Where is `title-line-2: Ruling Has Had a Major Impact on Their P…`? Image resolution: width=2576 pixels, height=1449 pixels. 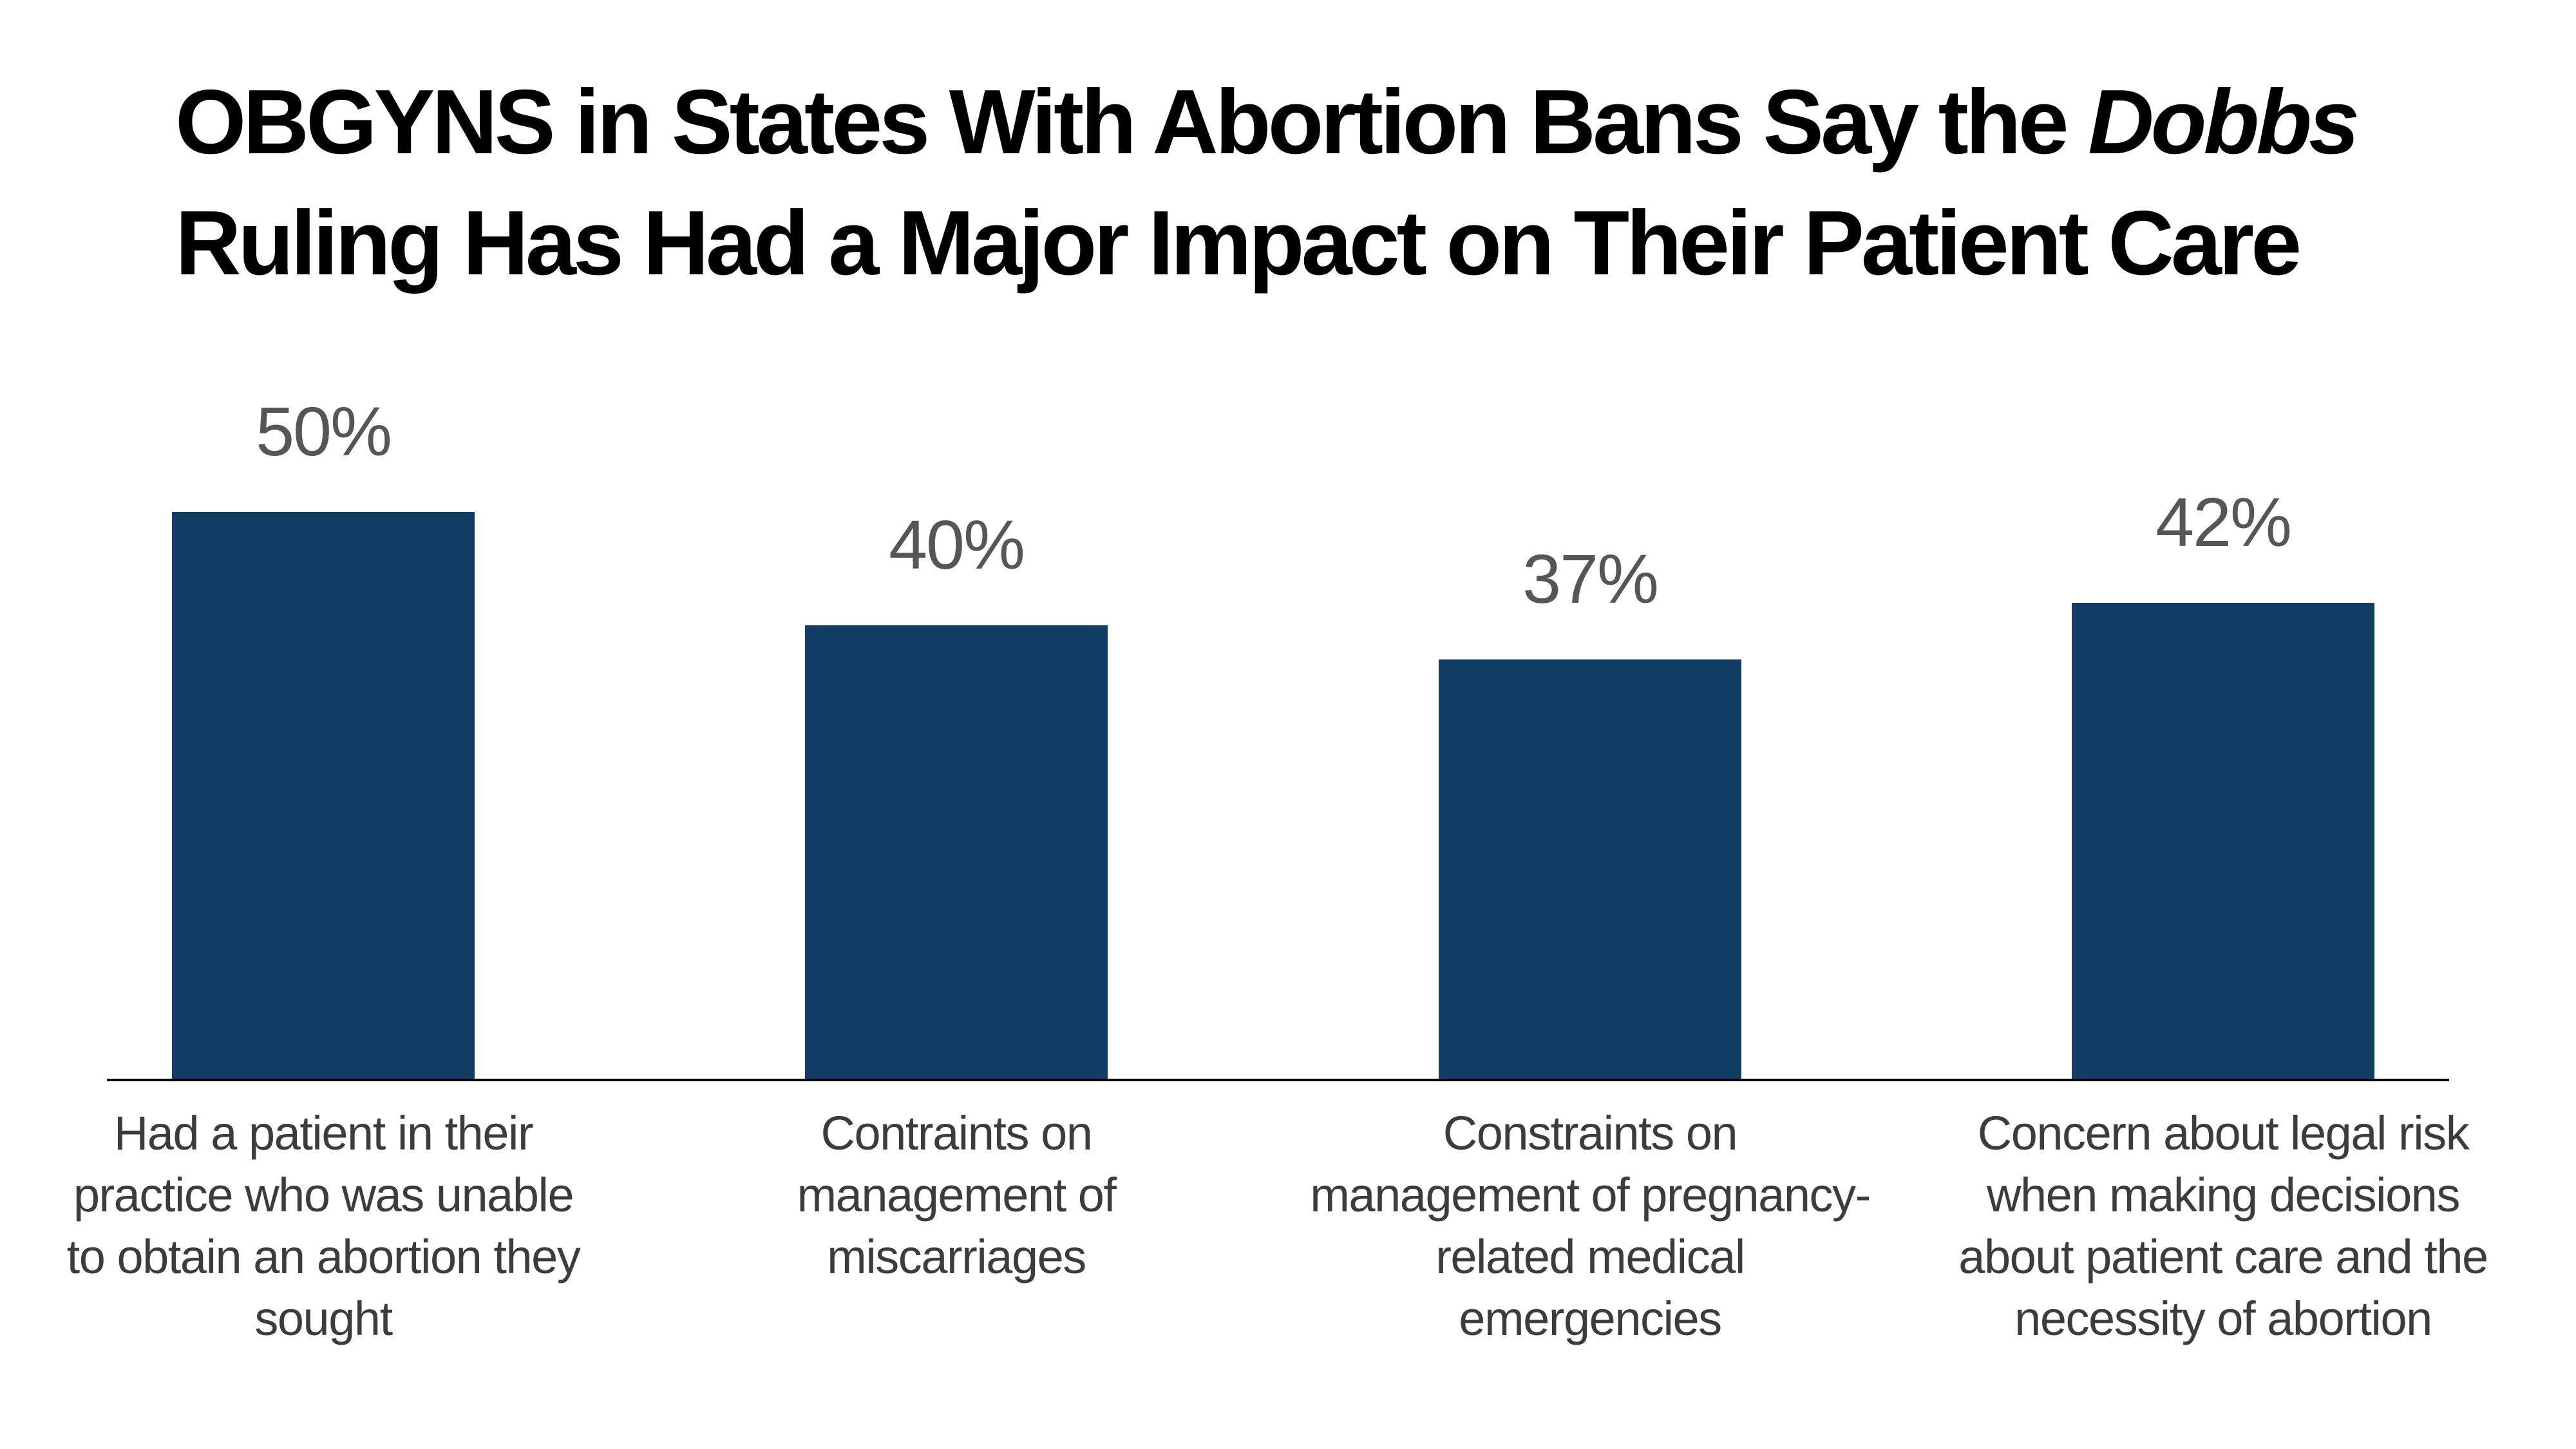 title-line-2: Ruling Has Had a Major Impact on Their P… is located at coordinates (1238, 243).